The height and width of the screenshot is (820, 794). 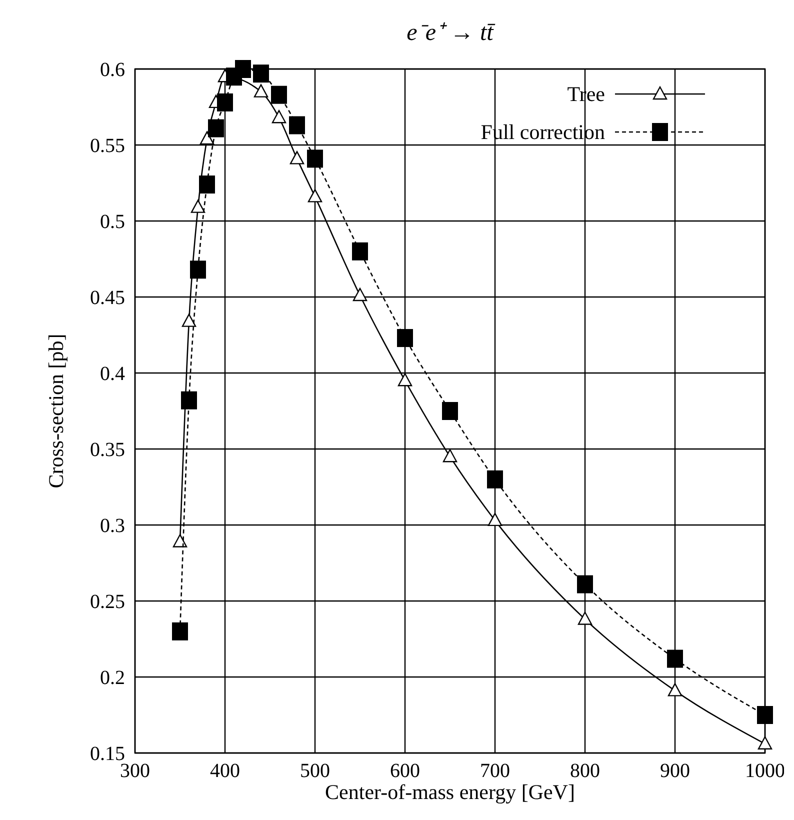 I want to click on x-tick-label: 900, so click(x=675, y=771).